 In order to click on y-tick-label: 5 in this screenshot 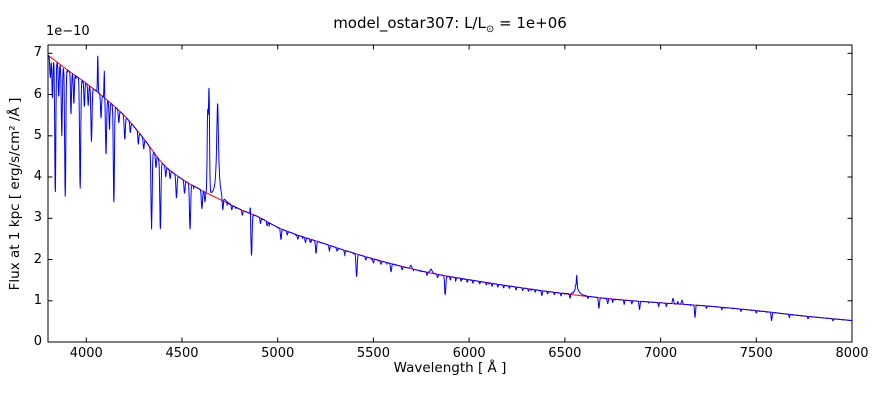, I will do `click(37, 135)`.